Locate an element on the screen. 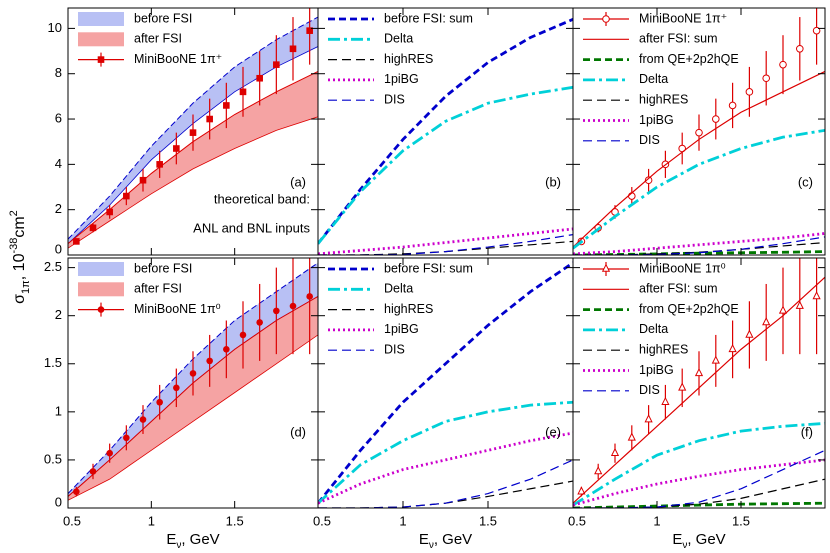 This screenshot has width=830, height=553. panel-label: (e) is located at coordinates (553, 431).